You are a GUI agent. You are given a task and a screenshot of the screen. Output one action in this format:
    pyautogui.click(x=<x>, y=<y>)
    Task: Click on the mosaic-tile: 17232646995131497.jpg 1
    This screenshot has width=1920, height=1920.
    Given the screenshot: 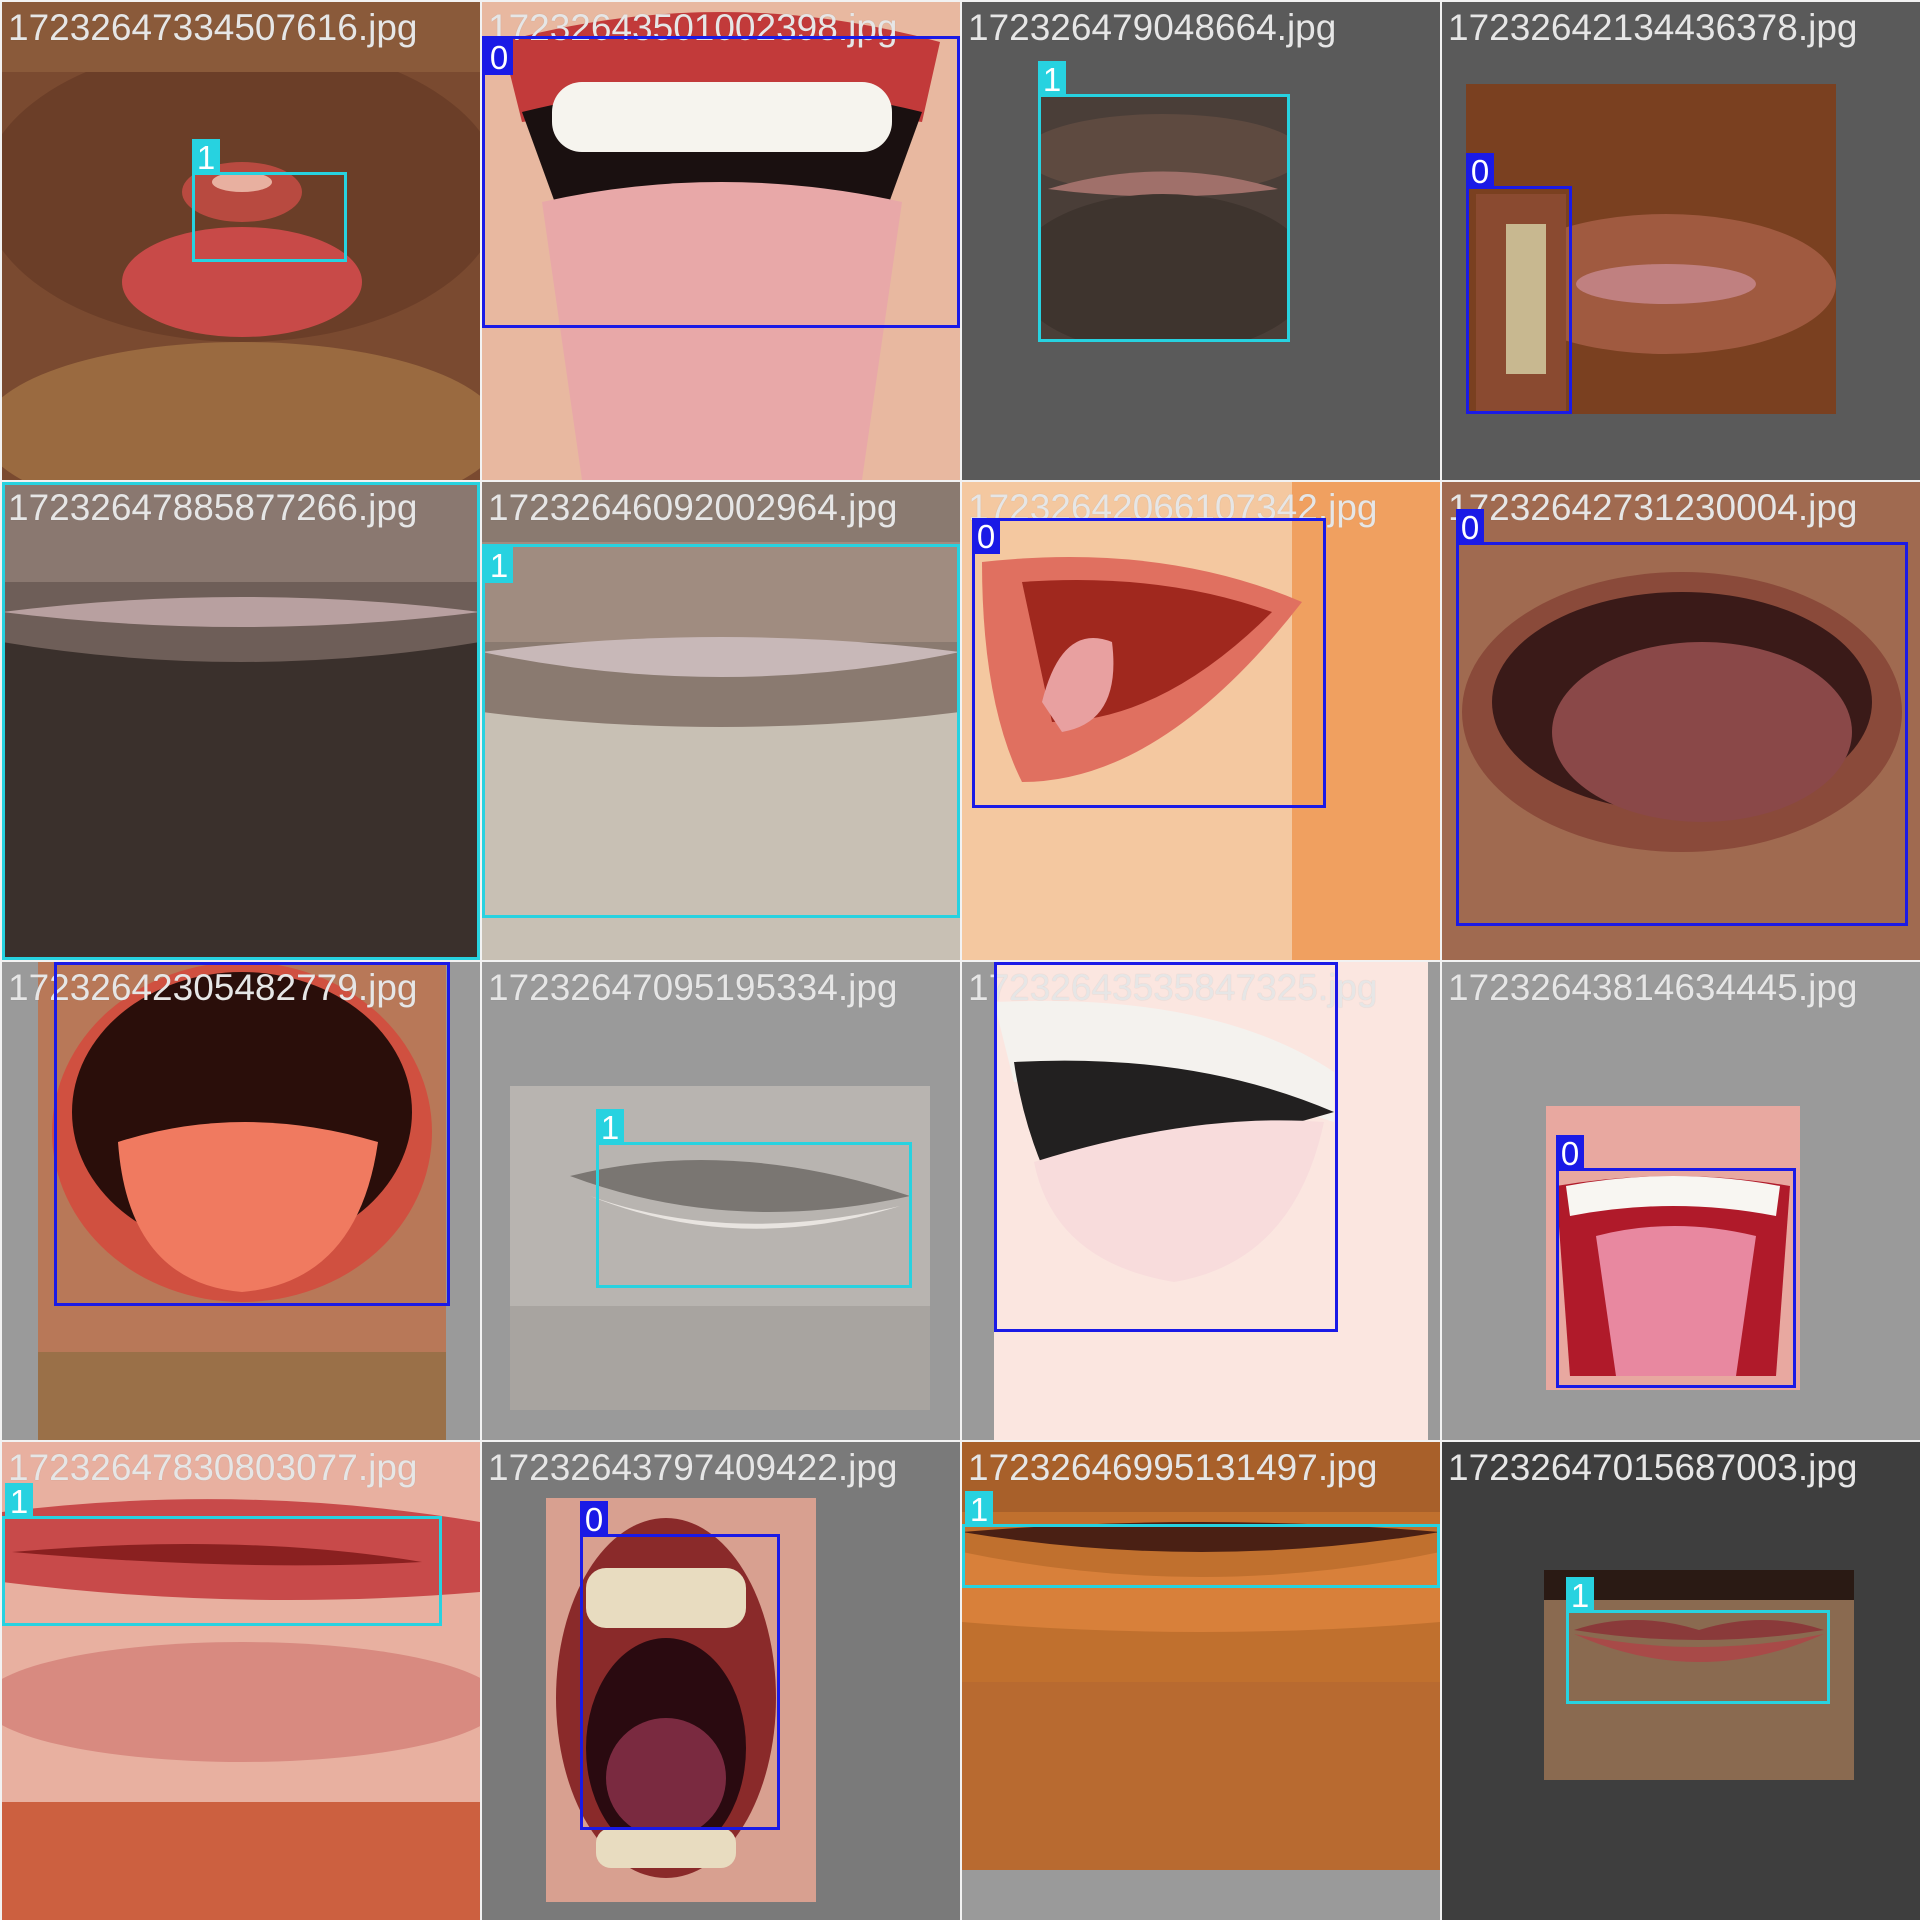 What is the action you would take?
    pyautogui.click(x=1201, y=1681)
    